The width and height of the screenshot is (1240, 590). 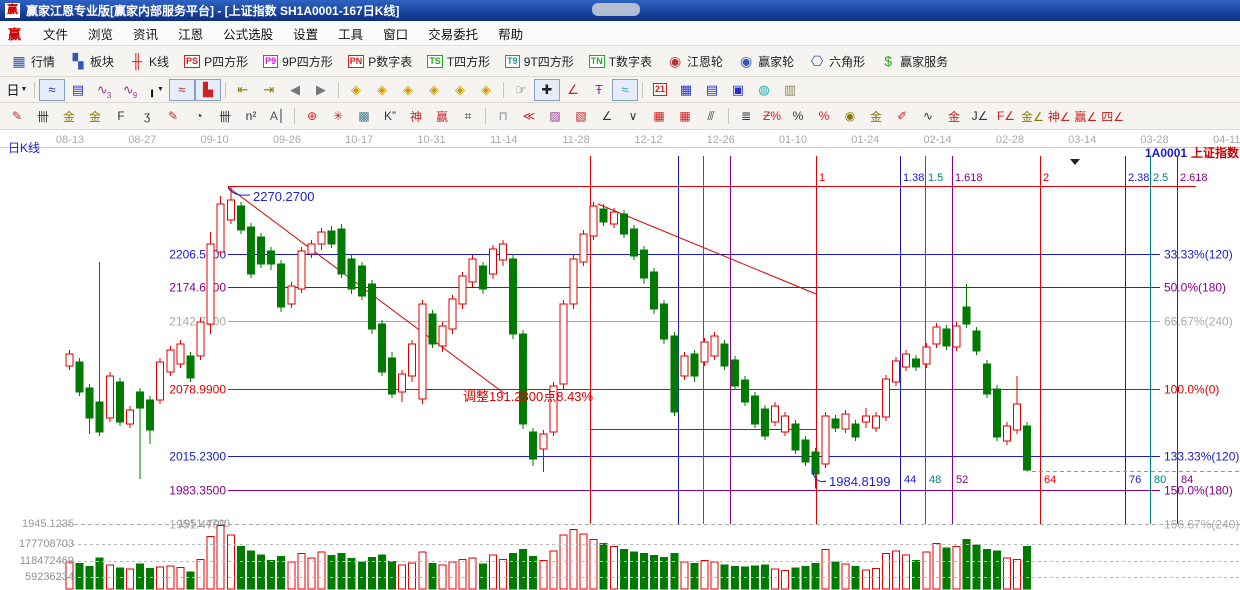 What do you see at coordinates (68, 116) in the screenshot?
I see `gold-comb-1-tool: 金` at bounding box center [68, 116].